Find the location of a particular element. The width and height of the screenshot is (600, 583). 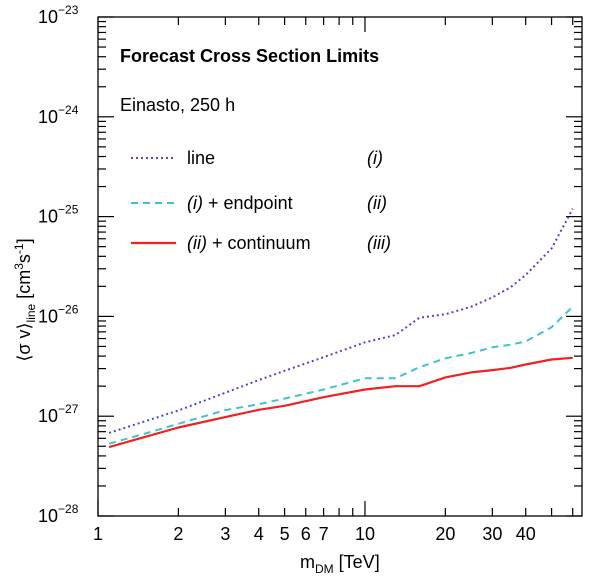

x-tick-label: 2 is located at coordinates (178, 534).